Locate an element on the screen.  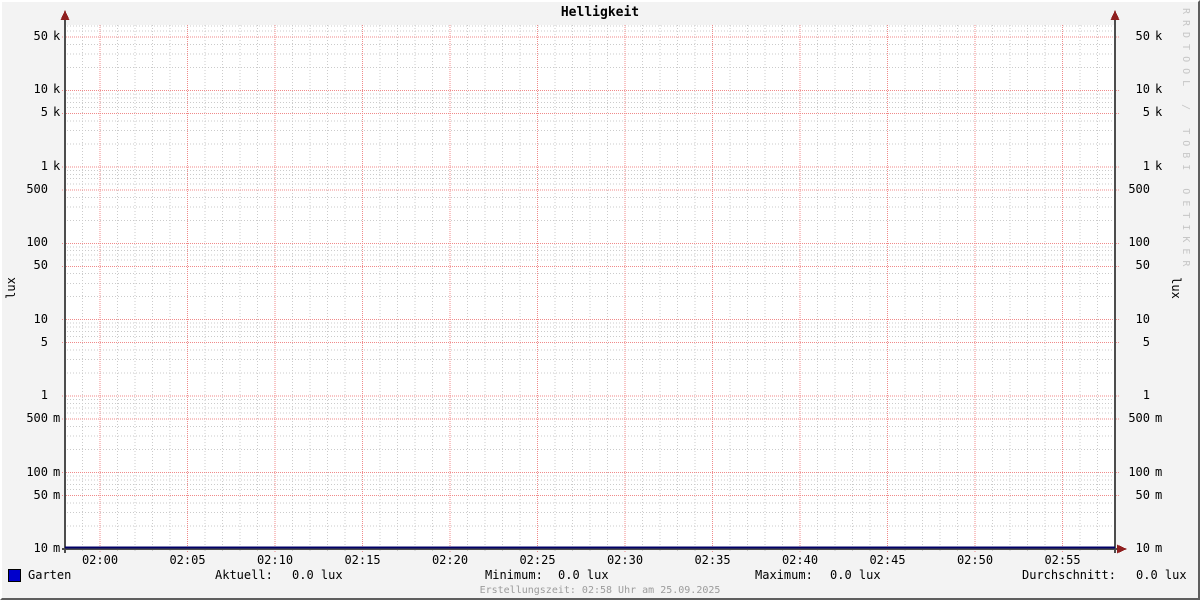
series-color-swatch is located at coordinates (14, 575).